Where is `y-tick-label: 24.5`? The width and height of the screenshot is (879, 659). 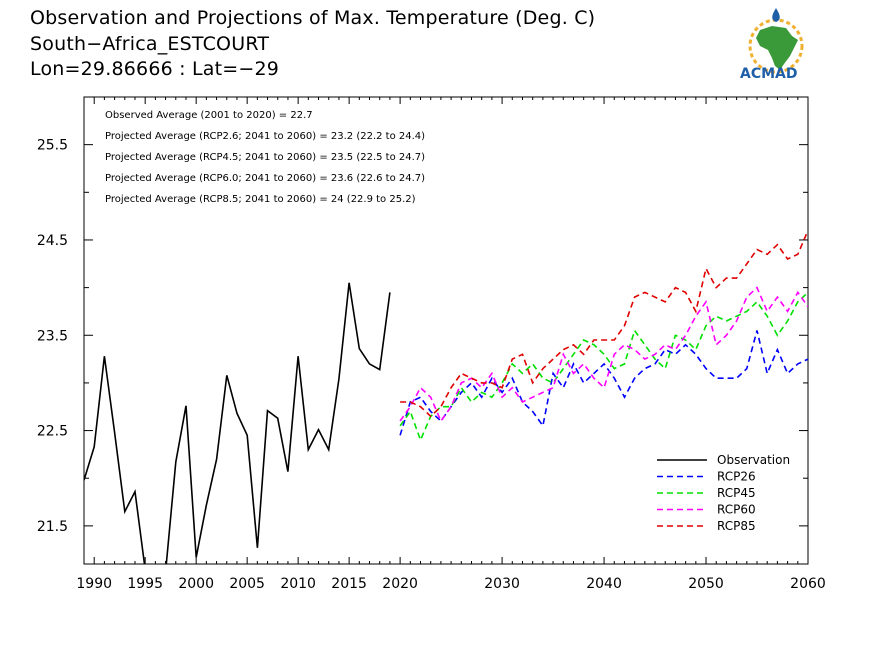
y-tick-label: 24.5 is located at coordinates (52, 241).